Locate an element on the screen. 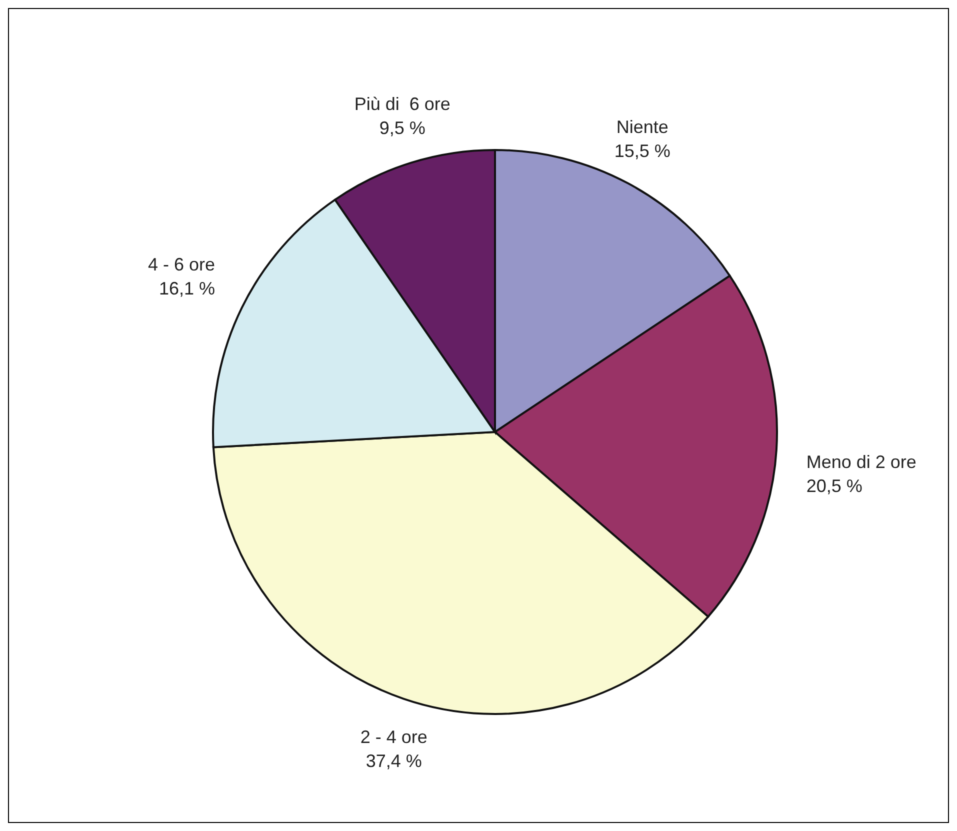 The image size is (957, 831). data-label: 37,4 % is located at coordinates (394, 761).